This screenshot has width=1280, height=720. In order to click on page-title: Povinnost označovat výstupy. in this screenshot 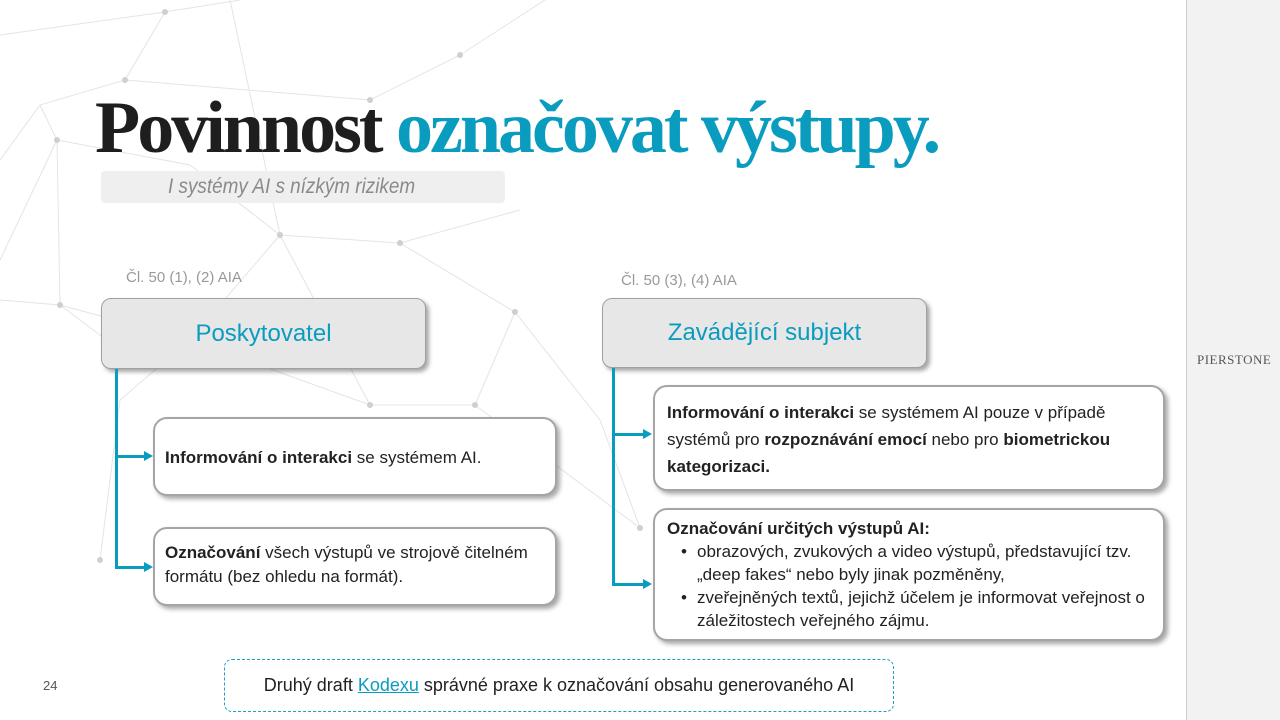, I will do `click(518, 128)`.